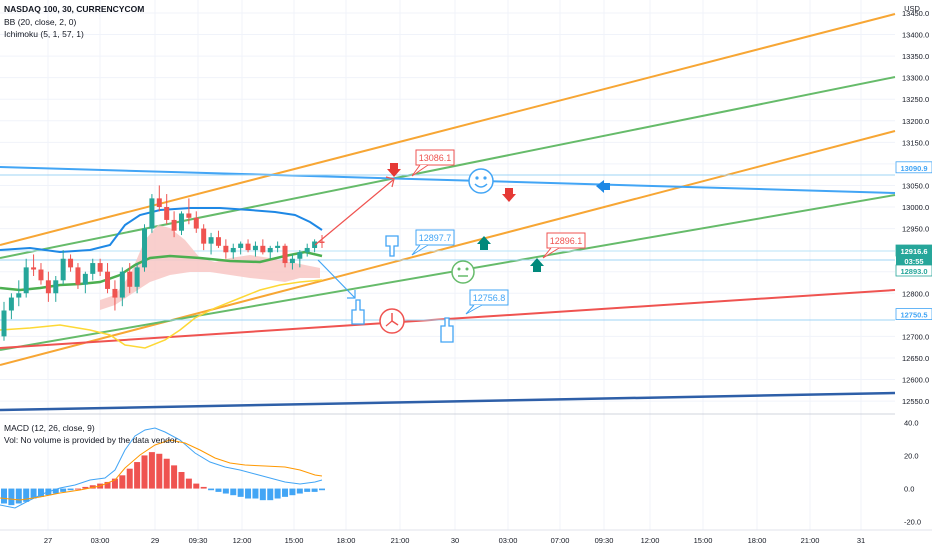 This screenshot has height=550, width=932. I want to click on happy-face-icon, so click(481, 181).